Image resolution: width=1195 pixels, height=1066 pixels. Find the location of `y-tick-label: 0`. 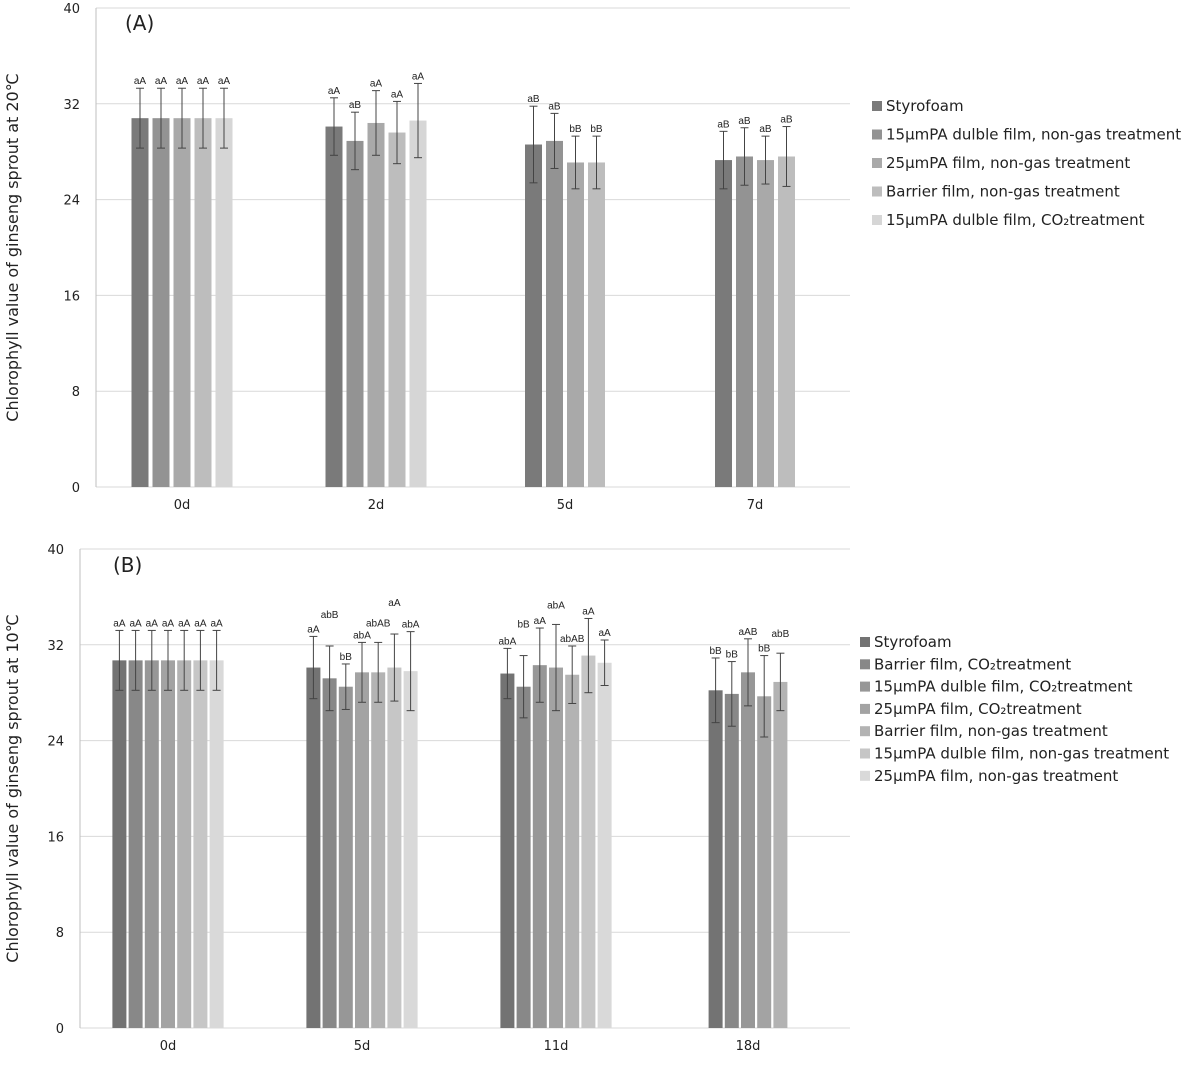

y-tick-label: 0 is located at coordinates (60, 1029).